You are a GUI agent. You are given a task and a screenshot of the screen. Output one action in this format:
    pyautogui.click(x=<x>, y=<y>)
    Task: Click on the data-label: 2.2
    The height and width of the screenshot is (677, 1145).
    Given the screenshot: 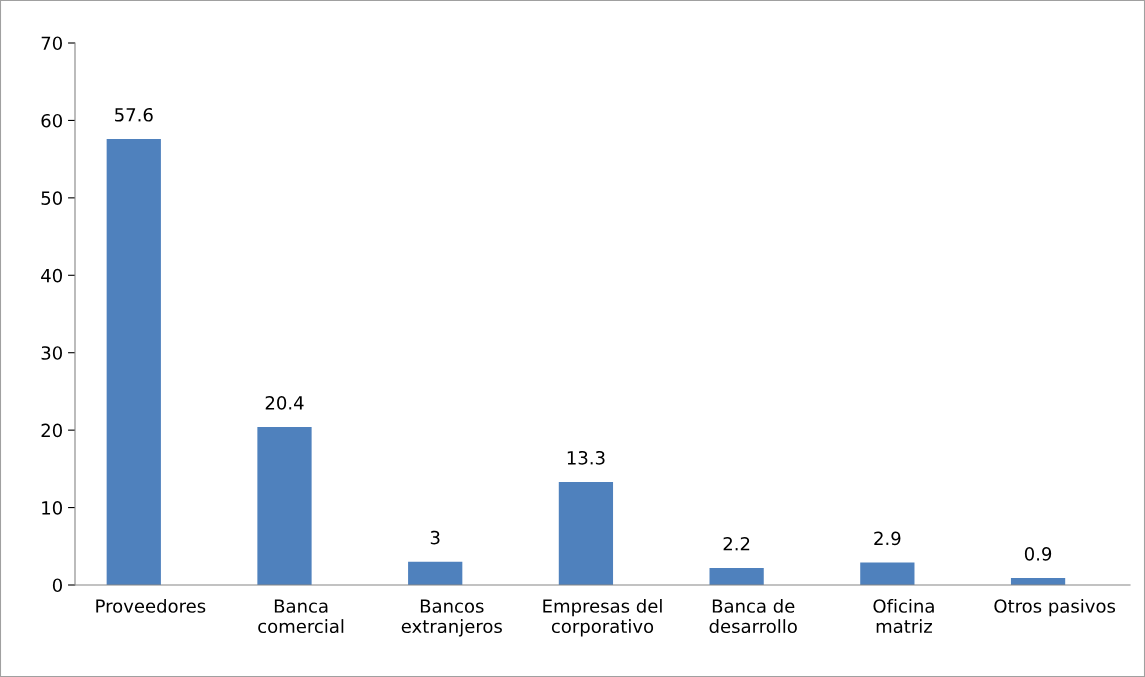 What is the action you would take?
    pyautogui.click(x=736, y=543)
    